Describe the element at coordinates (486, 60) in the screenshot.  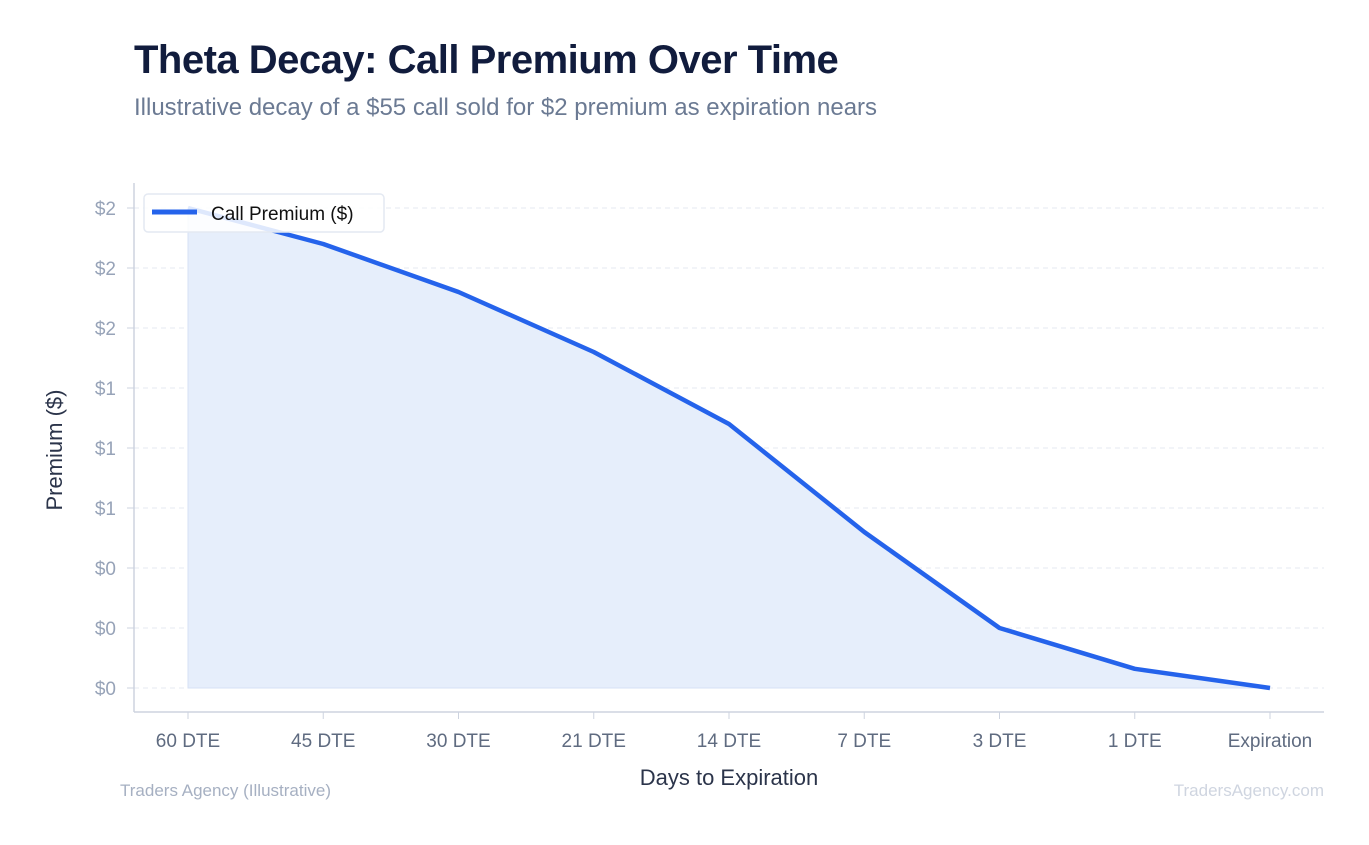
I see `chart-title: Theta Decay: Call Premium Over Time` at that location.